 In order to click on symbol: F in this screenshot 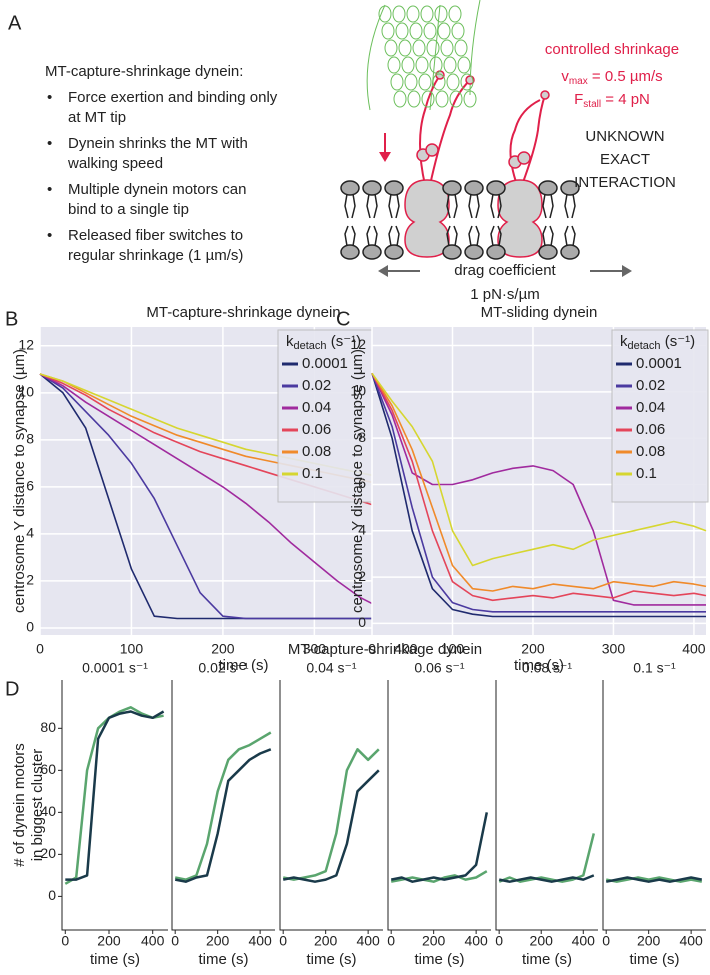, I will do `click(578, 99)`.